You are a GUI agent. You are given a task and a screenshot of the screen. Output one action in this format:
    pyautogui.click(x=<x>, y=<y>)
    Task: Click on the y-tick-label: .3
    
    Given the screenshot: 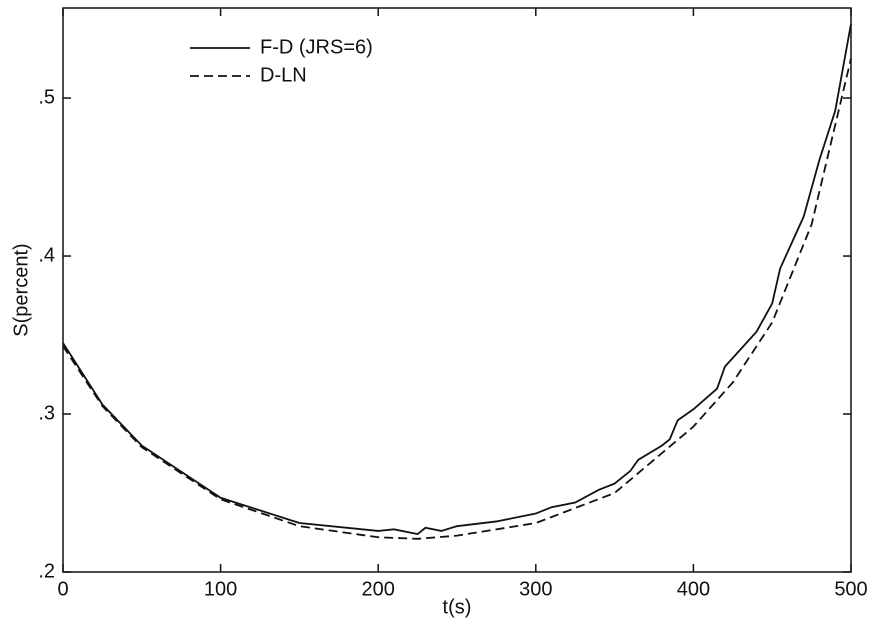 What is the action you would take?
    pyautogui.click(x=46, y=413)
    